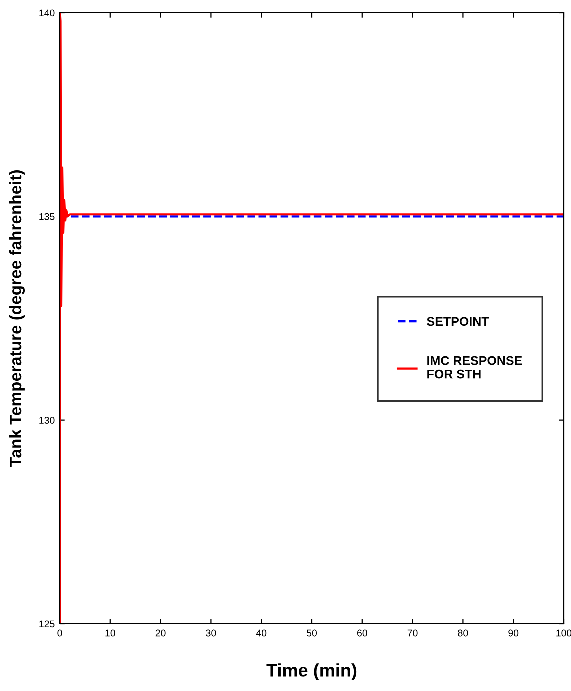 The width and height of the screenshot is (571, 691). What do you see at coordinates (311, 672) in the screenshot?
I see `x-axis-title: Time (min)` at bounding box center [311, 672].